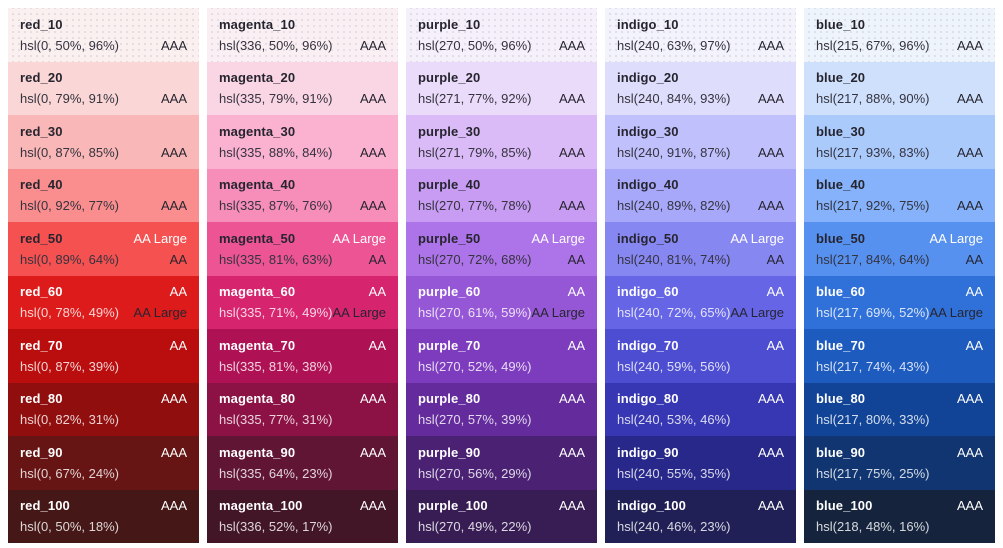 This screenshot has width=1003, height=548. I want to click on swatch-hsl-value: hsl(0, 87%, 39%), so click(69, 366).